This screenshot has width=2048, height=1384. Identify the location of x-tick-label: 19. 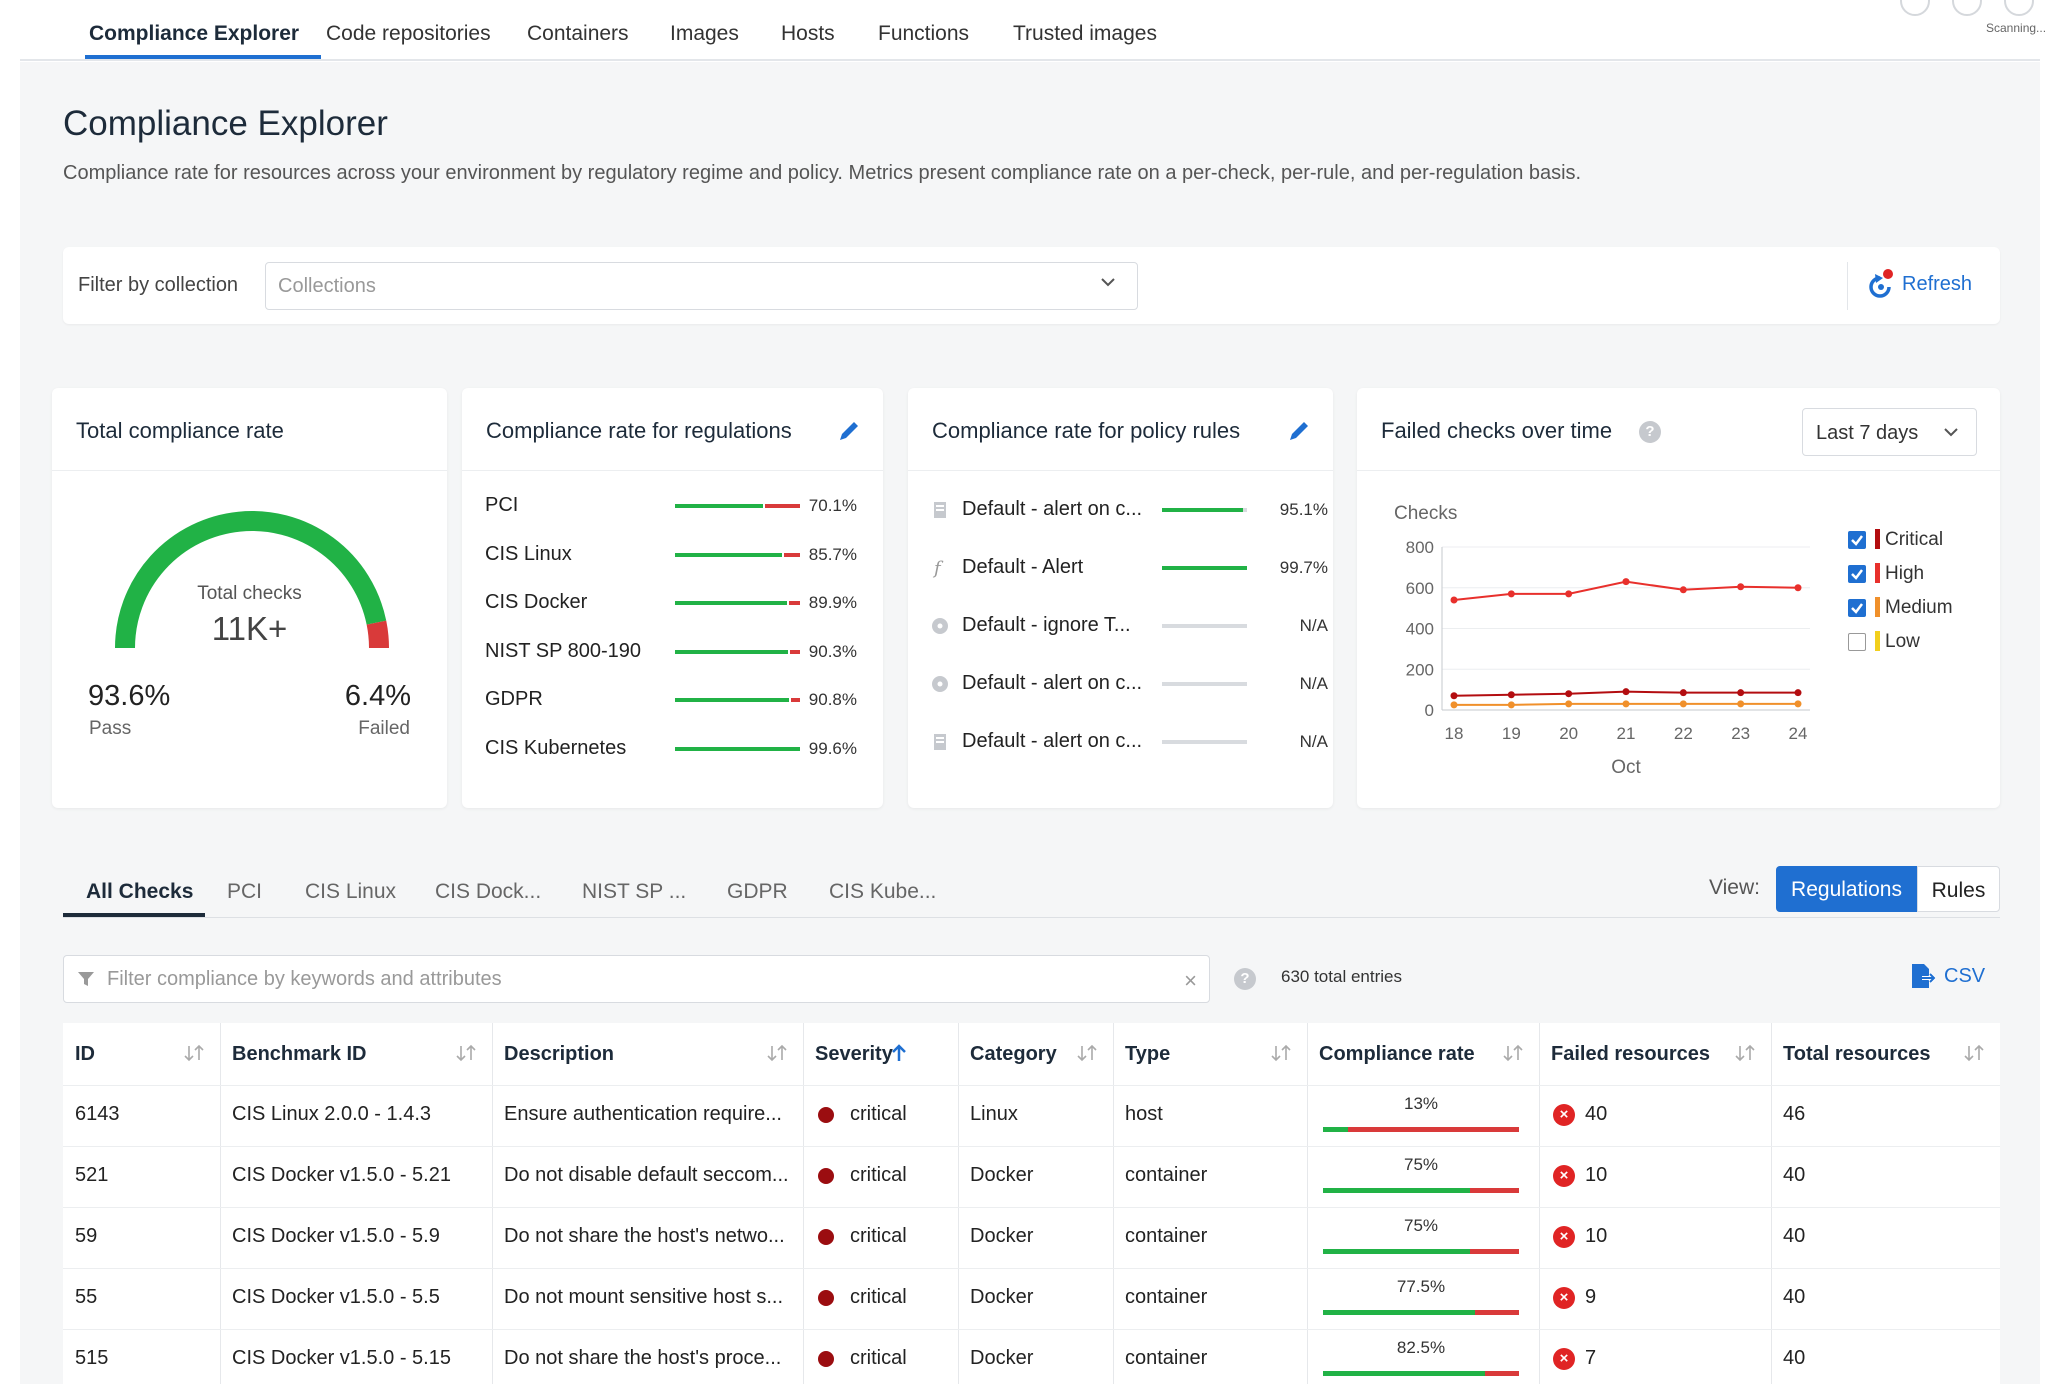
(1511, 733).